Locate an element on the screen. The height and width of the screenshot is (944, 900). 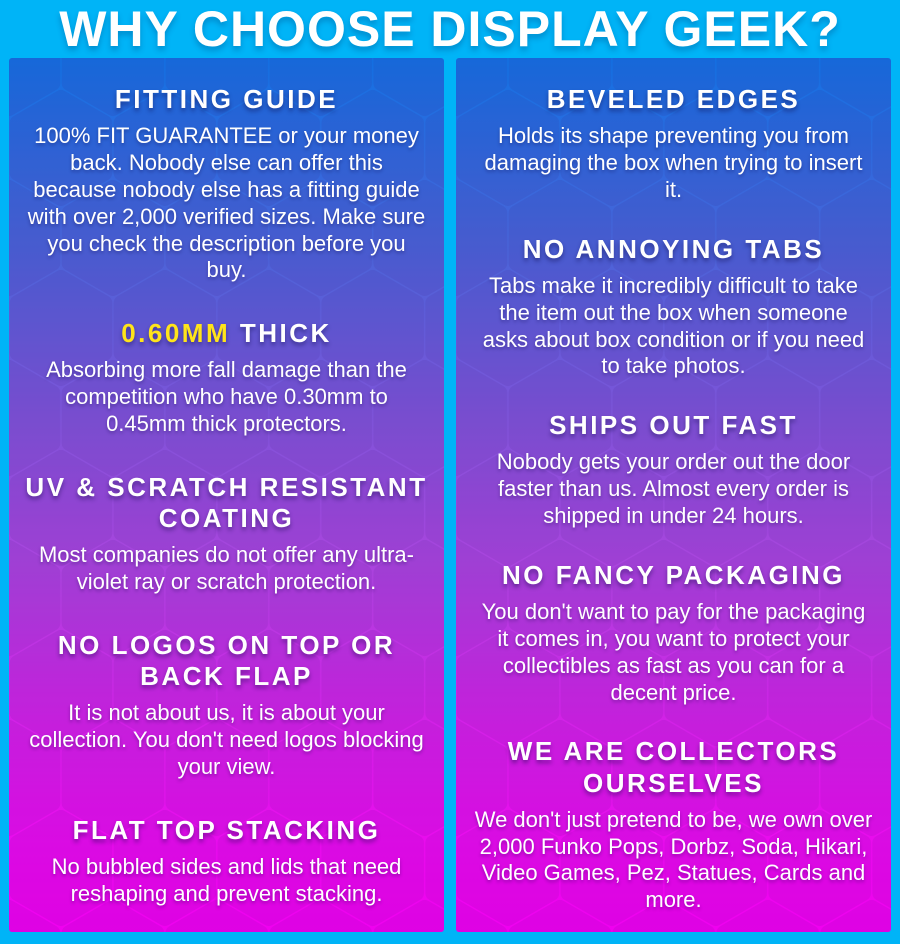
feature-heading: NO ANNOYING TABS is located at coordinates (673, 248).